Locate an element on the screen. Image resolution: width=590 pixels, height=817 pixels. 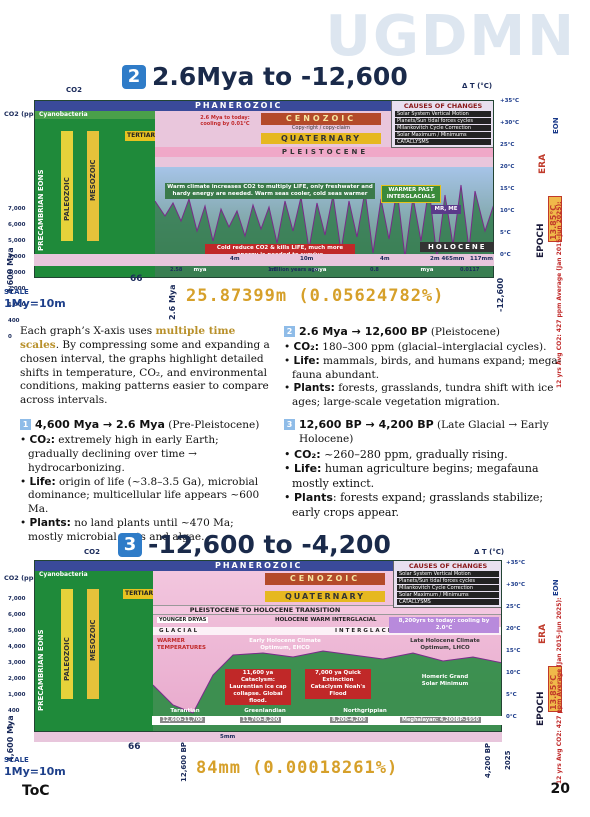
section-2-subtitle: (Pleistocene) is located at coordinates (465, 332).